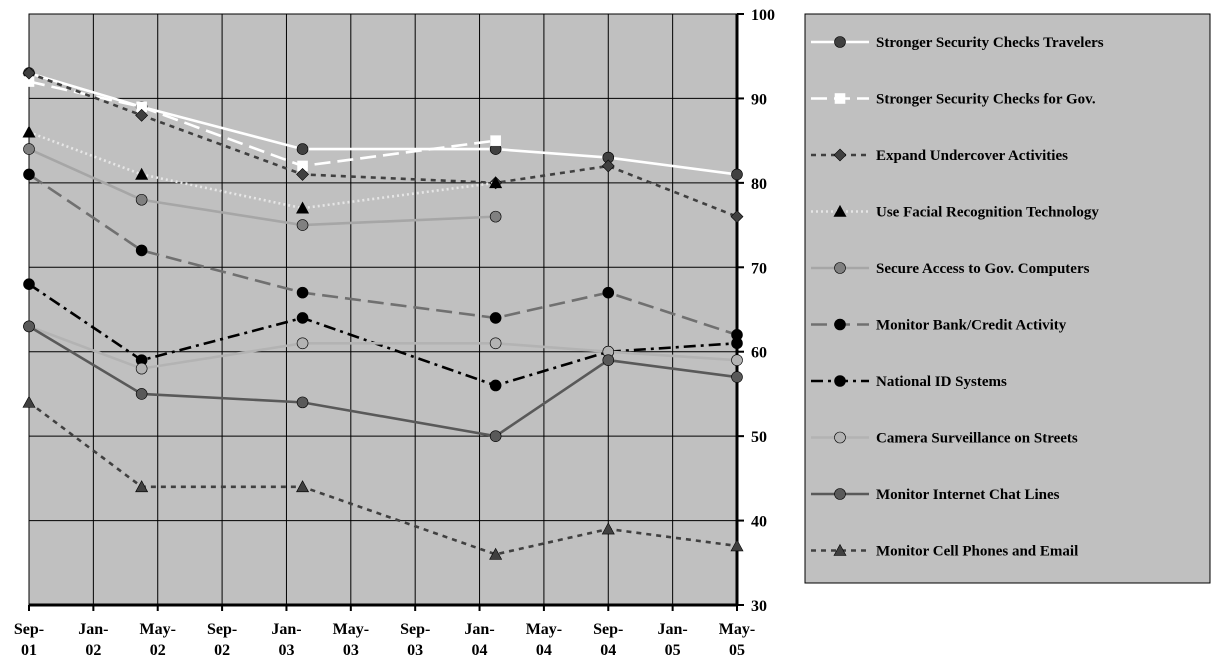 This screenshot has width=1216, height=668. I want to click on y-tick-label: 50, so click(759, 437).